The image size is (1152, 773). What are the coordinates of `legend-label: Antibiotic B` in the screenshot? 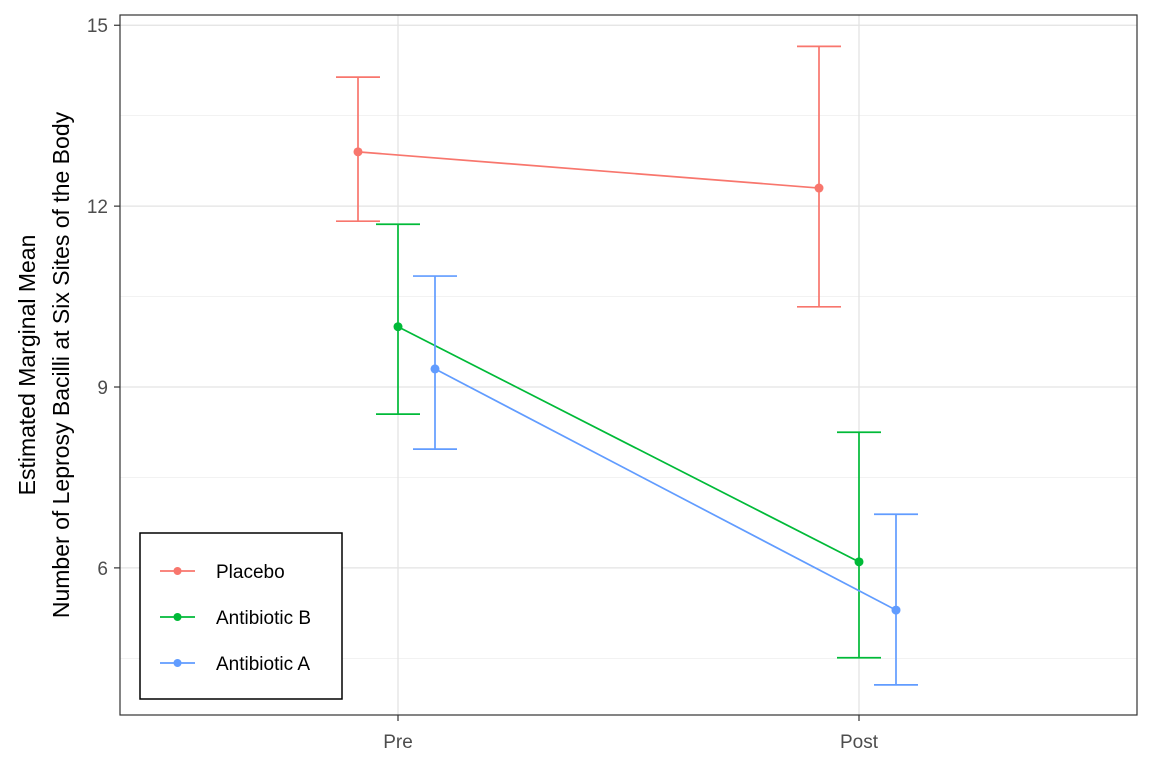 It's located at (263, 618).